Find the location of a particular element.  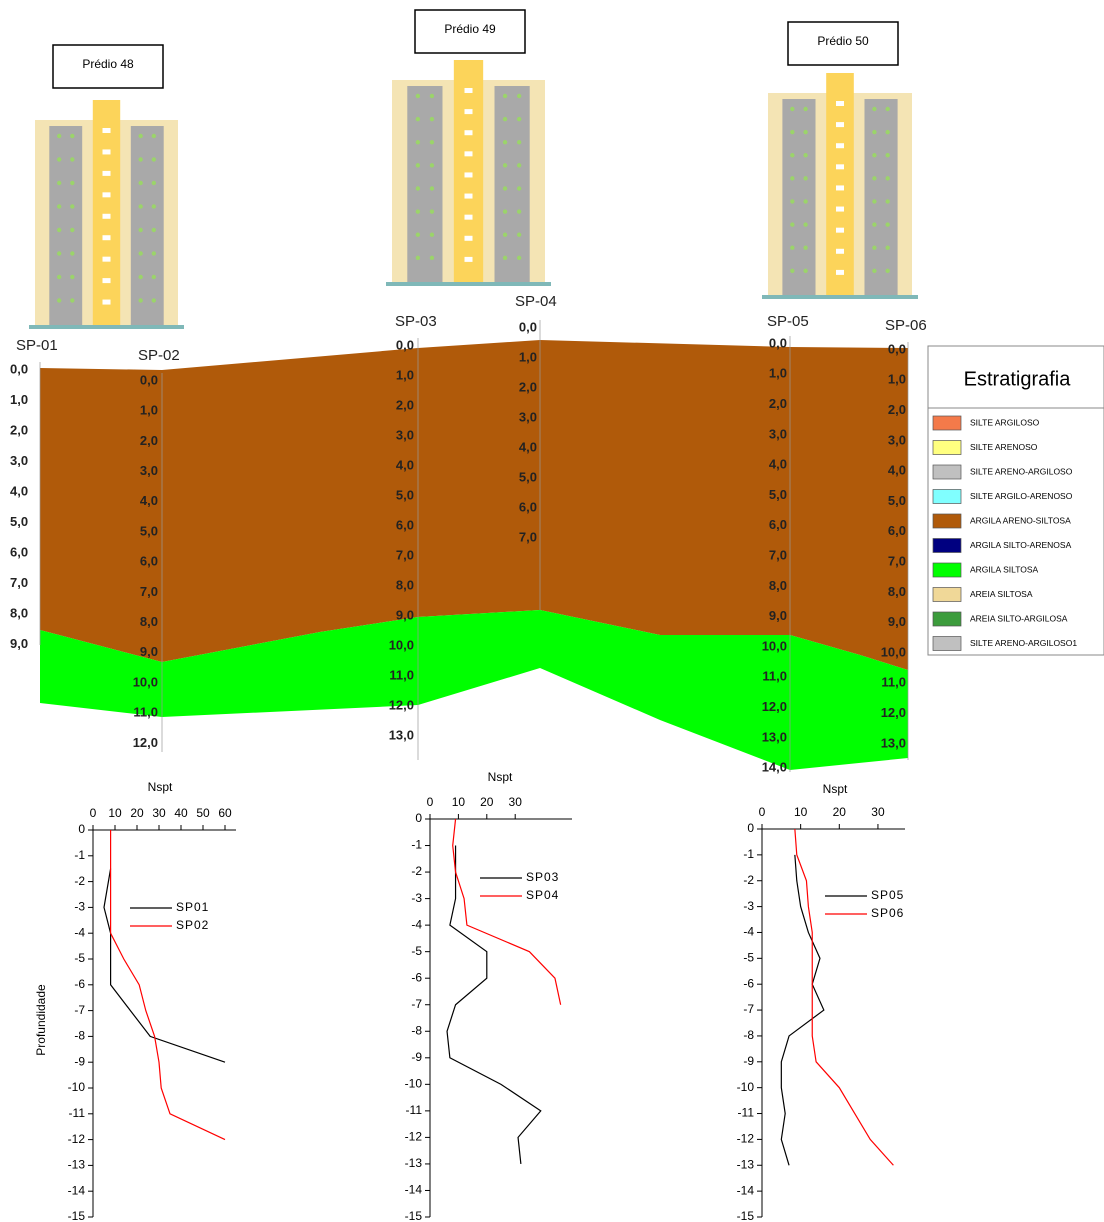

legend-label: SILTE ARGILOSO is located at coordinates (1005, 422).